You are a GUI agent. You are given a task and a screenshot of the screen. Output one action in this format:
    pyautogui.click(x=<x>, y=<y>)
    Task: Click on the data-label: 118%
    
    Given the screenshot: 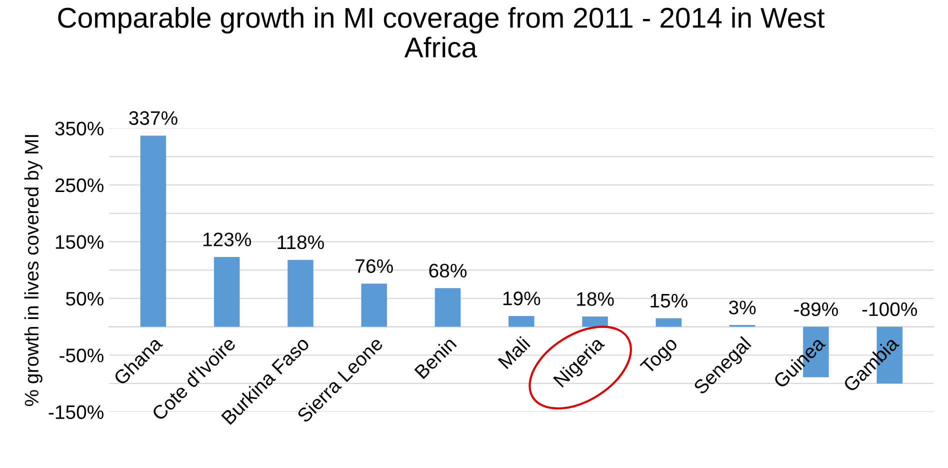 What is the action you would take?
    pyautogui.click(x=301, y=242)
    